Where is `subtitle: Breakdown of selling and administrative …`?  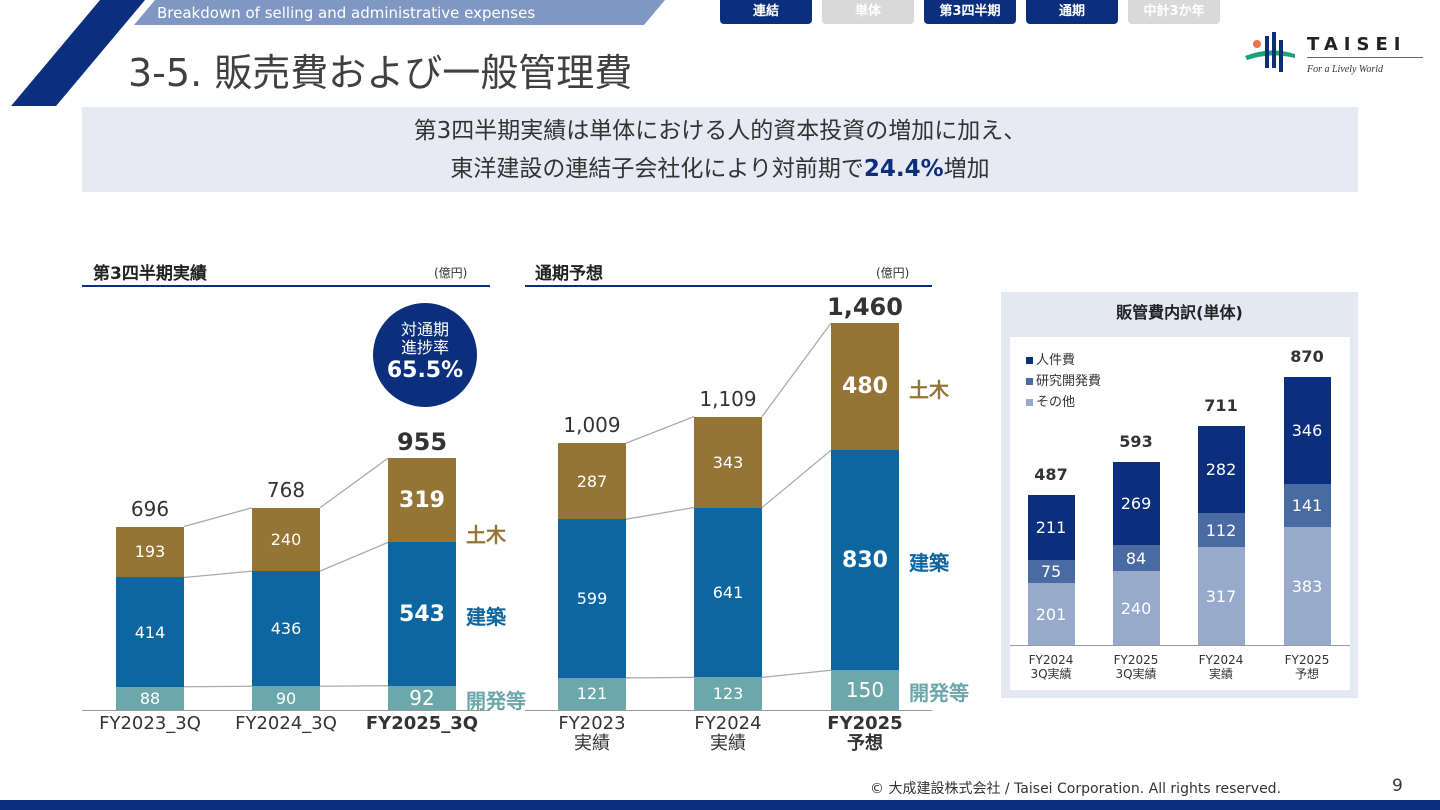 subtitle: Breakdown of selling and administrative … is located at coordinates (346, 13).